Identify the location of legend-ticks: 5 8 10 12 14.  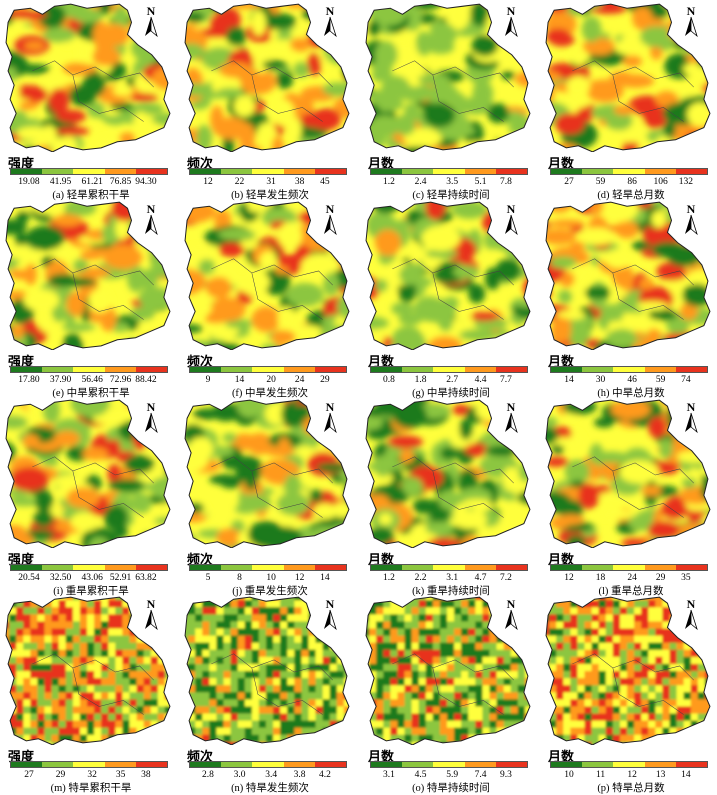
(268, 579).